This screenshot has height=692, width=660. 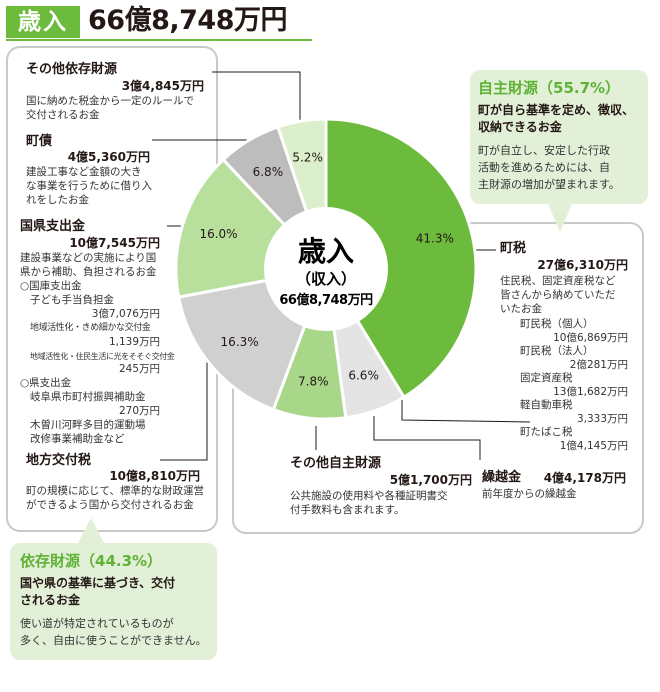 I want to click on header-tag: 歳入, so click(x=43, y=22).